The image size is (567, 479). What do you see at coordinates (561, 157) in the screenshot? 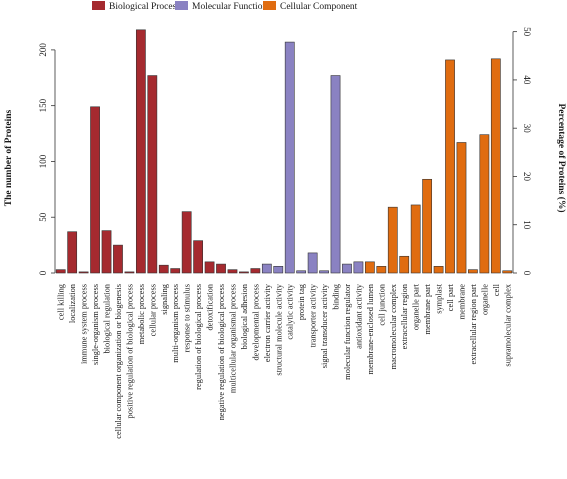
I see `y2-axis-title: Percentage of Proteins (%)` at bounding box center [561, 157].